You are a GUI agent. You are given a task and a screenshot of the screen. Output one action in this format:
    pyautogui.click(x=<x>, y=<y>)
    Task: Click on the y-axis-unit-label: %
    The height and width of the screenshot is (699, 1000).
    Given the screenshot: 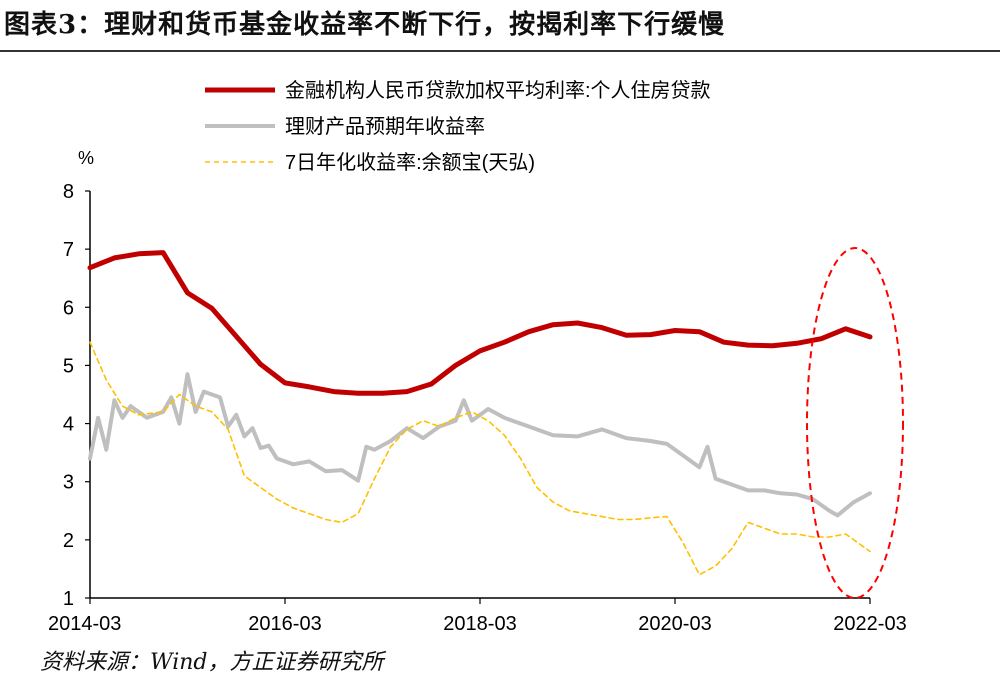 What is the action you would take?
    pyautogui.click(x=86, y=158)
    